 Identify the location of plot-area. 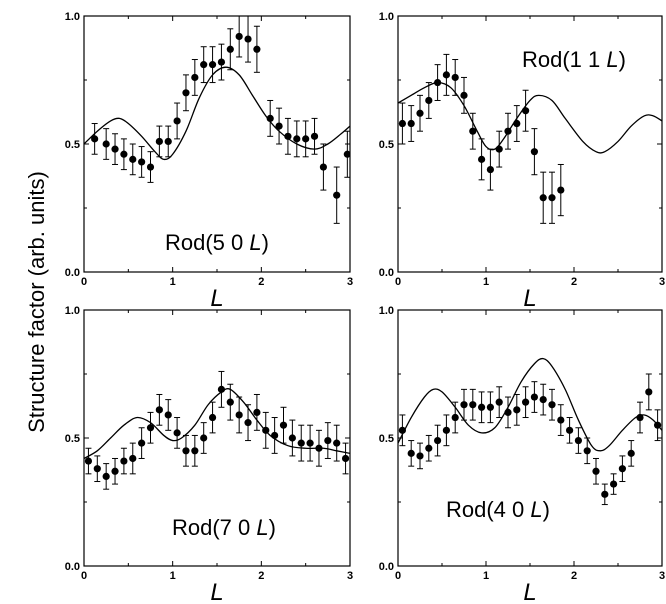
(530, 431).